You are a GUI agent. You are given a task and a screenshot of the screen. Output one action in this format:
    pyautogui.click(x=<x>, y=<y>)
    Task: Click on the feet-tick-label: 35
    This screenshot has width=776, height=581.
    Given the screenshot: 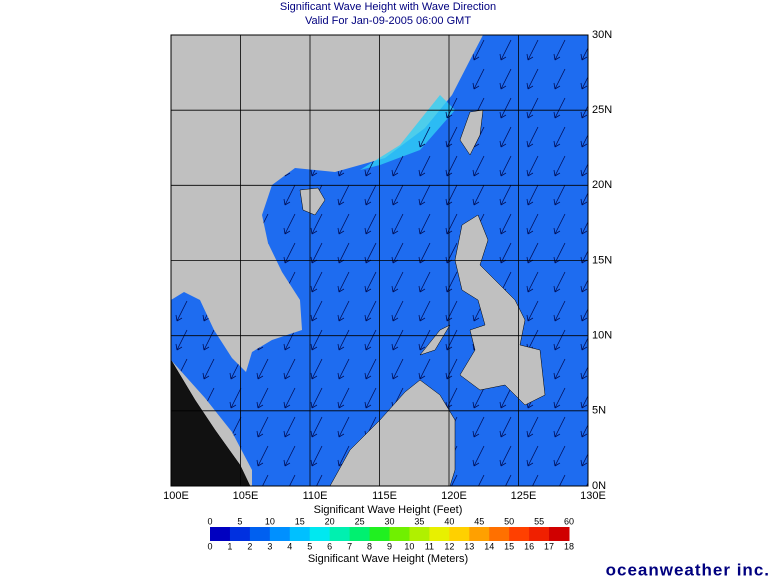 What is the action you would take?
    pyautogui.click(x=419, y=521)
    